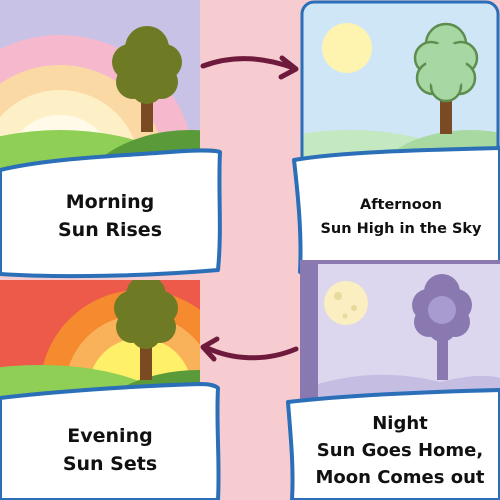  I want to click on morning-tree-icon, so click(147, 79).